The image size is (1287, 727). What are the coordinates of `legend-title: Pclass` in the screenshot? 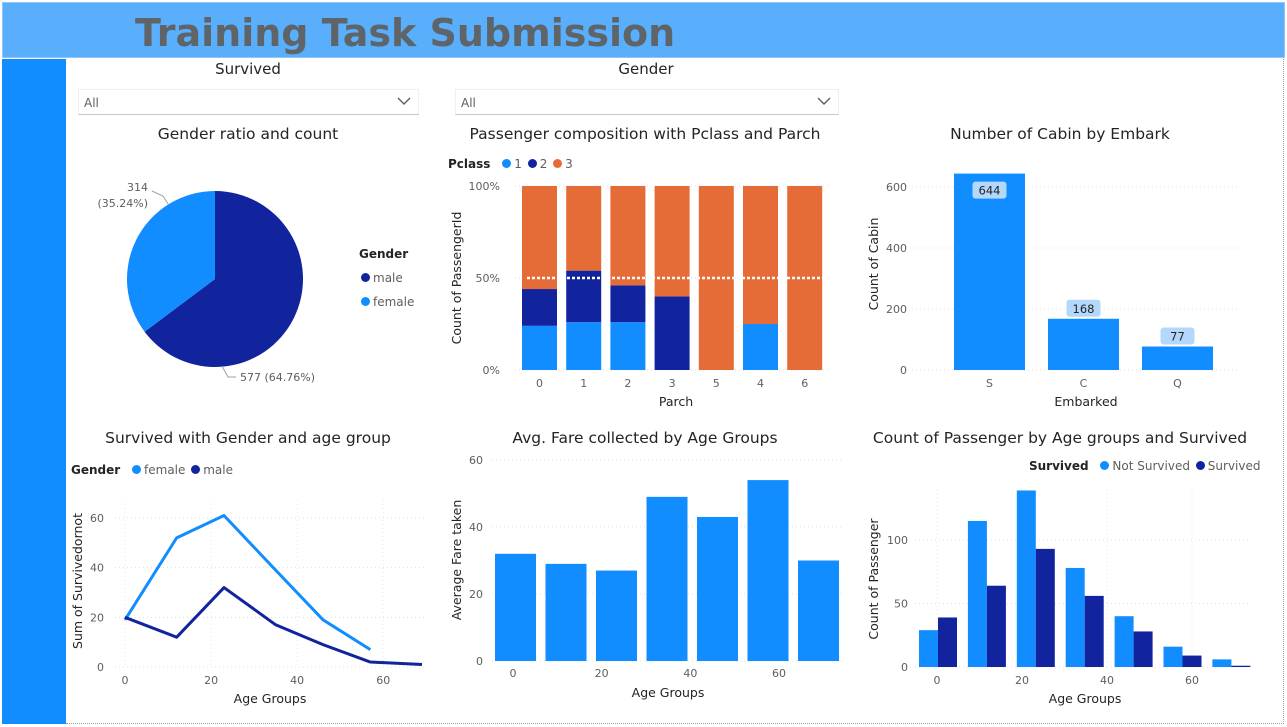 It's located at (469, 164).